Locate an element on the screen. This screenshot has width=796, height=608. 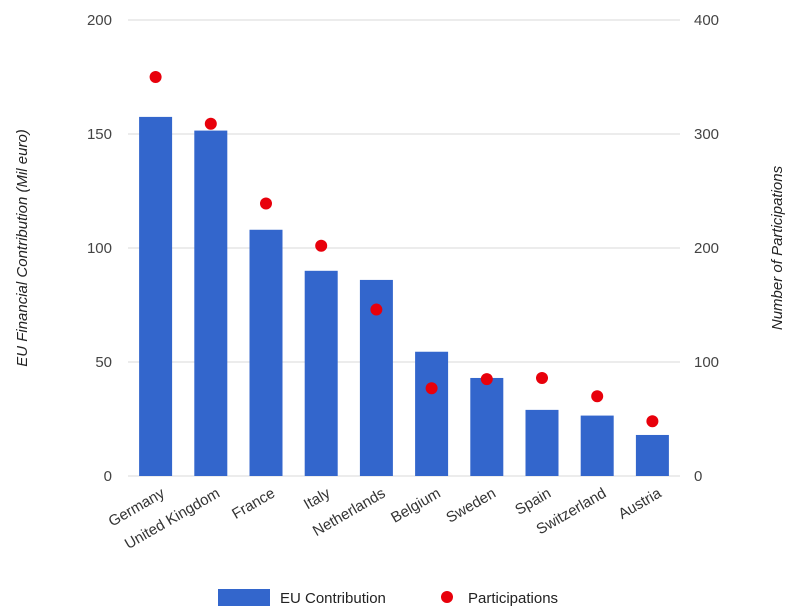
legend-label-participations: Participations is located at coordinates (513, 598).